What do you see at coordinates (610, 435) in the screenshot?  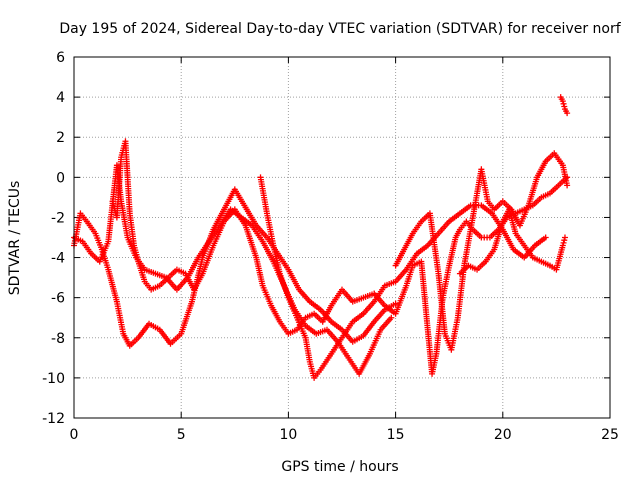 I see `x-tick-label: 25` at bounding box center [610, 435].